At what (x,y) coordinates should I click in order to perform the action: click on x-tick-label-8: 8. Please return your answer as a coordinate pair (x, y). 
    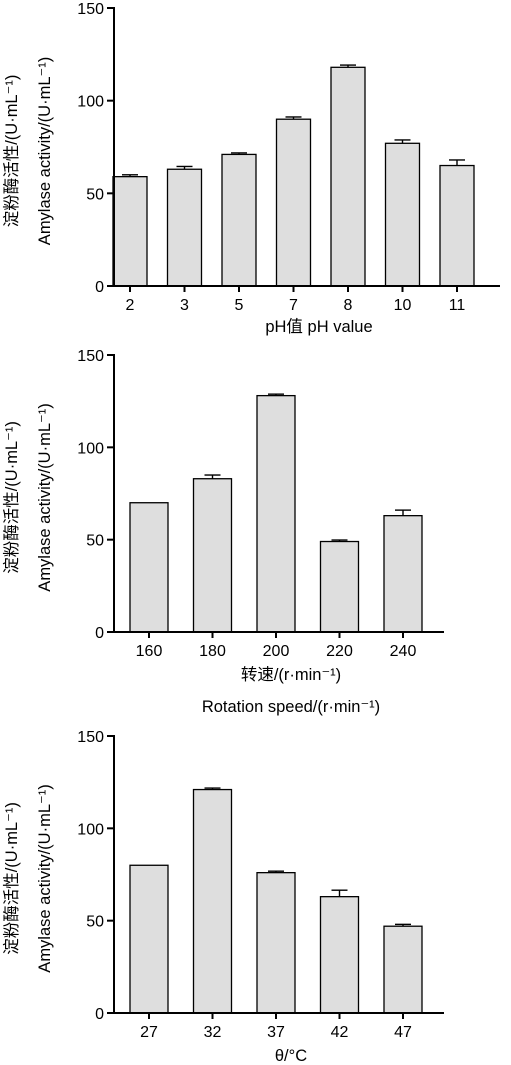
    Looking at the image, I should click on (348, 305).